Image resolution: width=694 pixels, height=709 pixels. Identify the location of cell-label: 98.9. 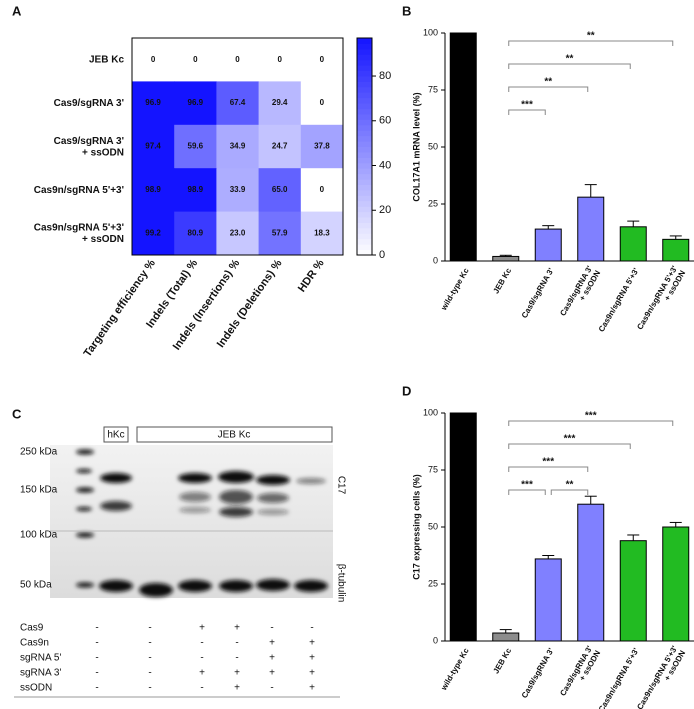
(153, 189).